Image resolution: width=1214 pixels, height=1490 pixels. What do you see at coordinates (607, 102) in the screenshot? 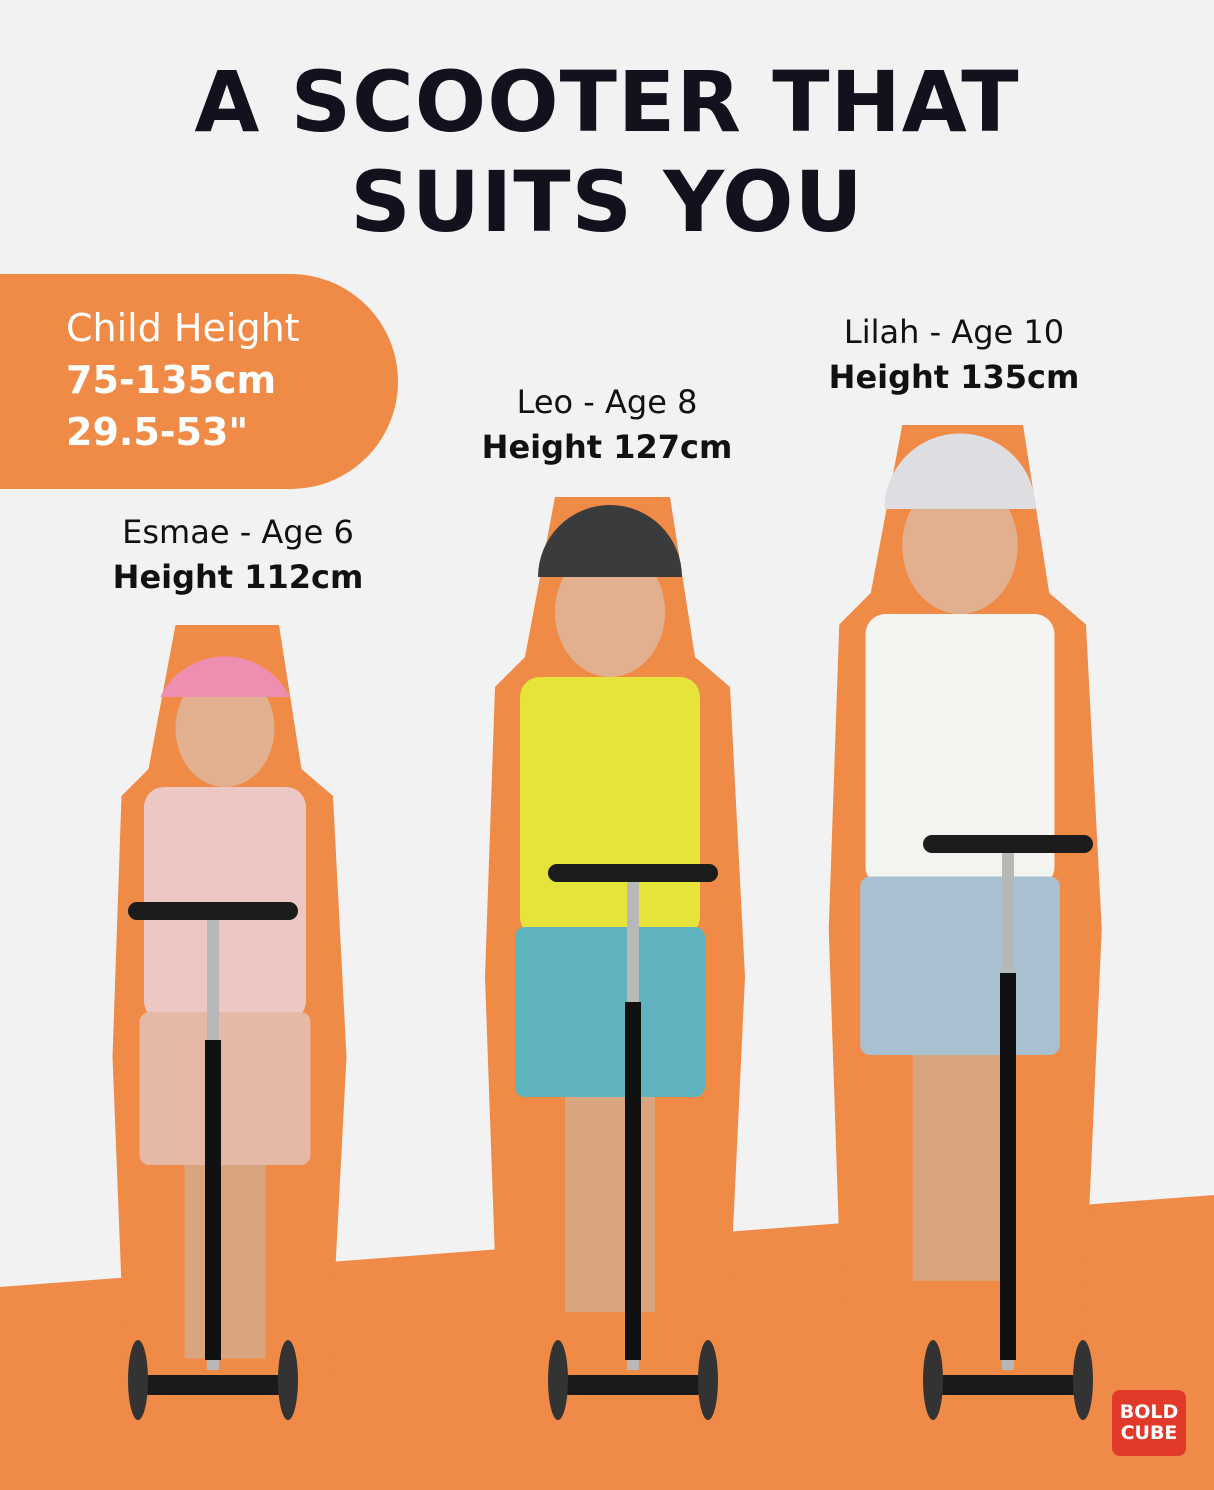
I see `headline-line-1: A SCOOTER THAT` at bounding box center [607, 102].